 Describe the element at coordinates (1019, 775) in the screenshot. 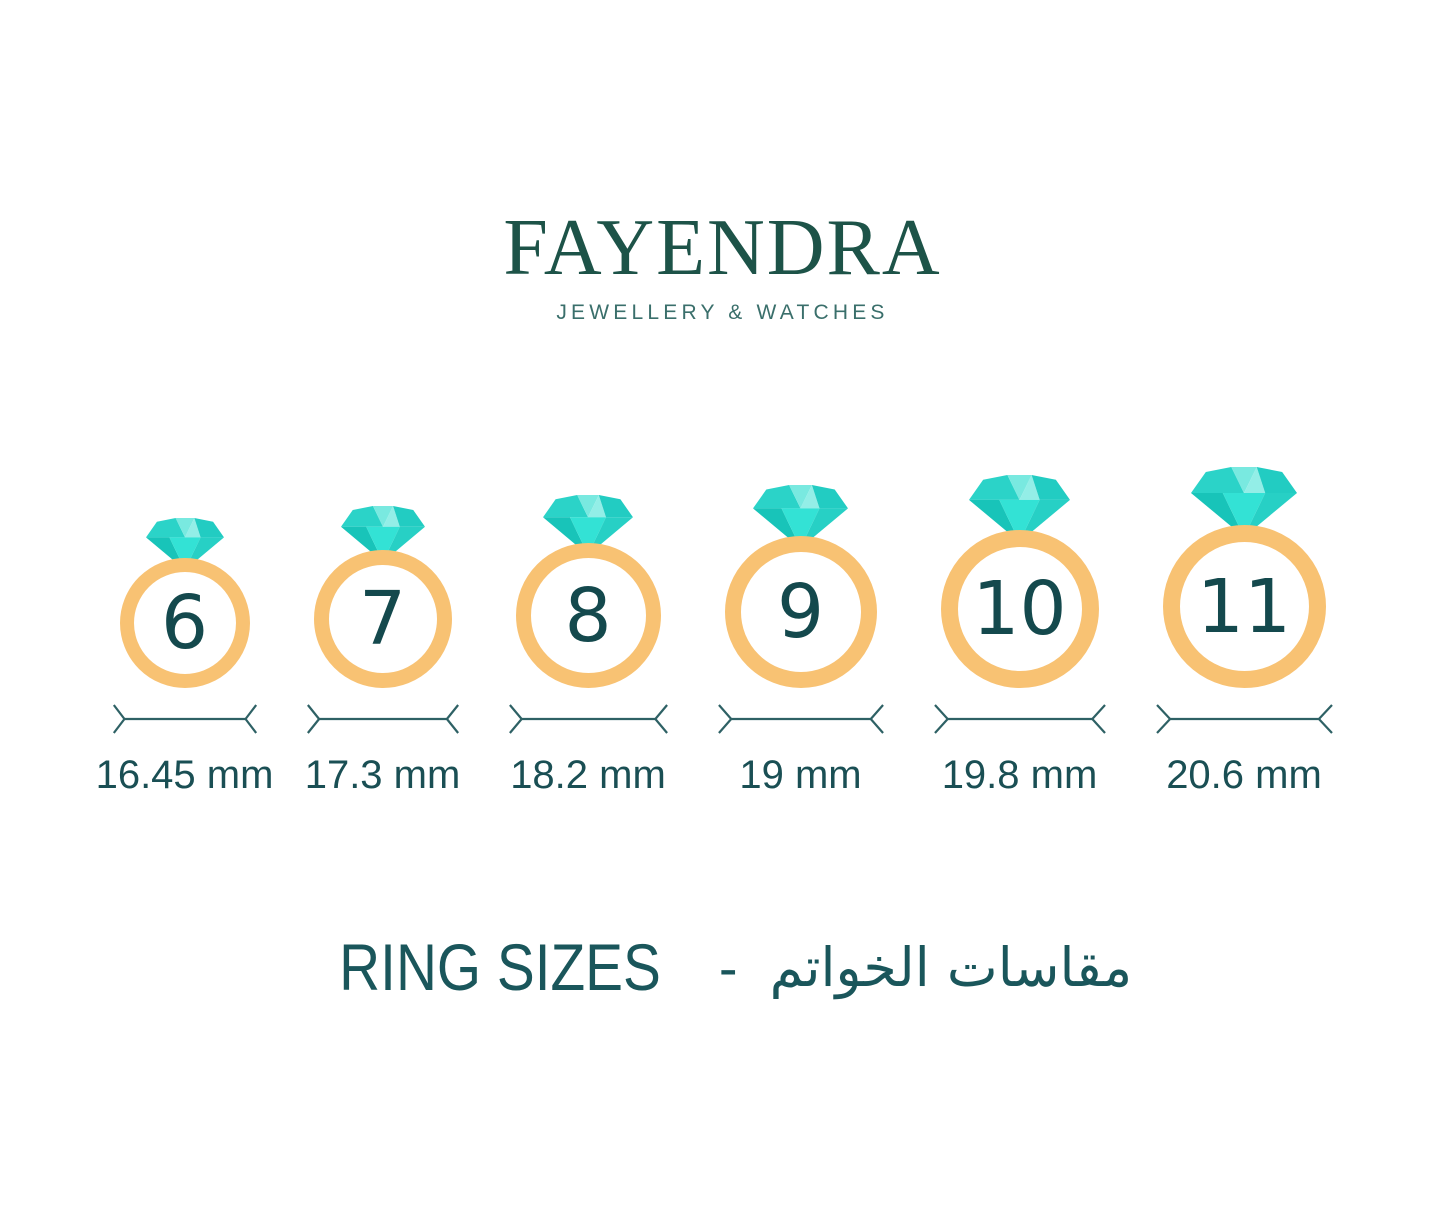

I see `diameter-label: 19.8 mm` at that location.